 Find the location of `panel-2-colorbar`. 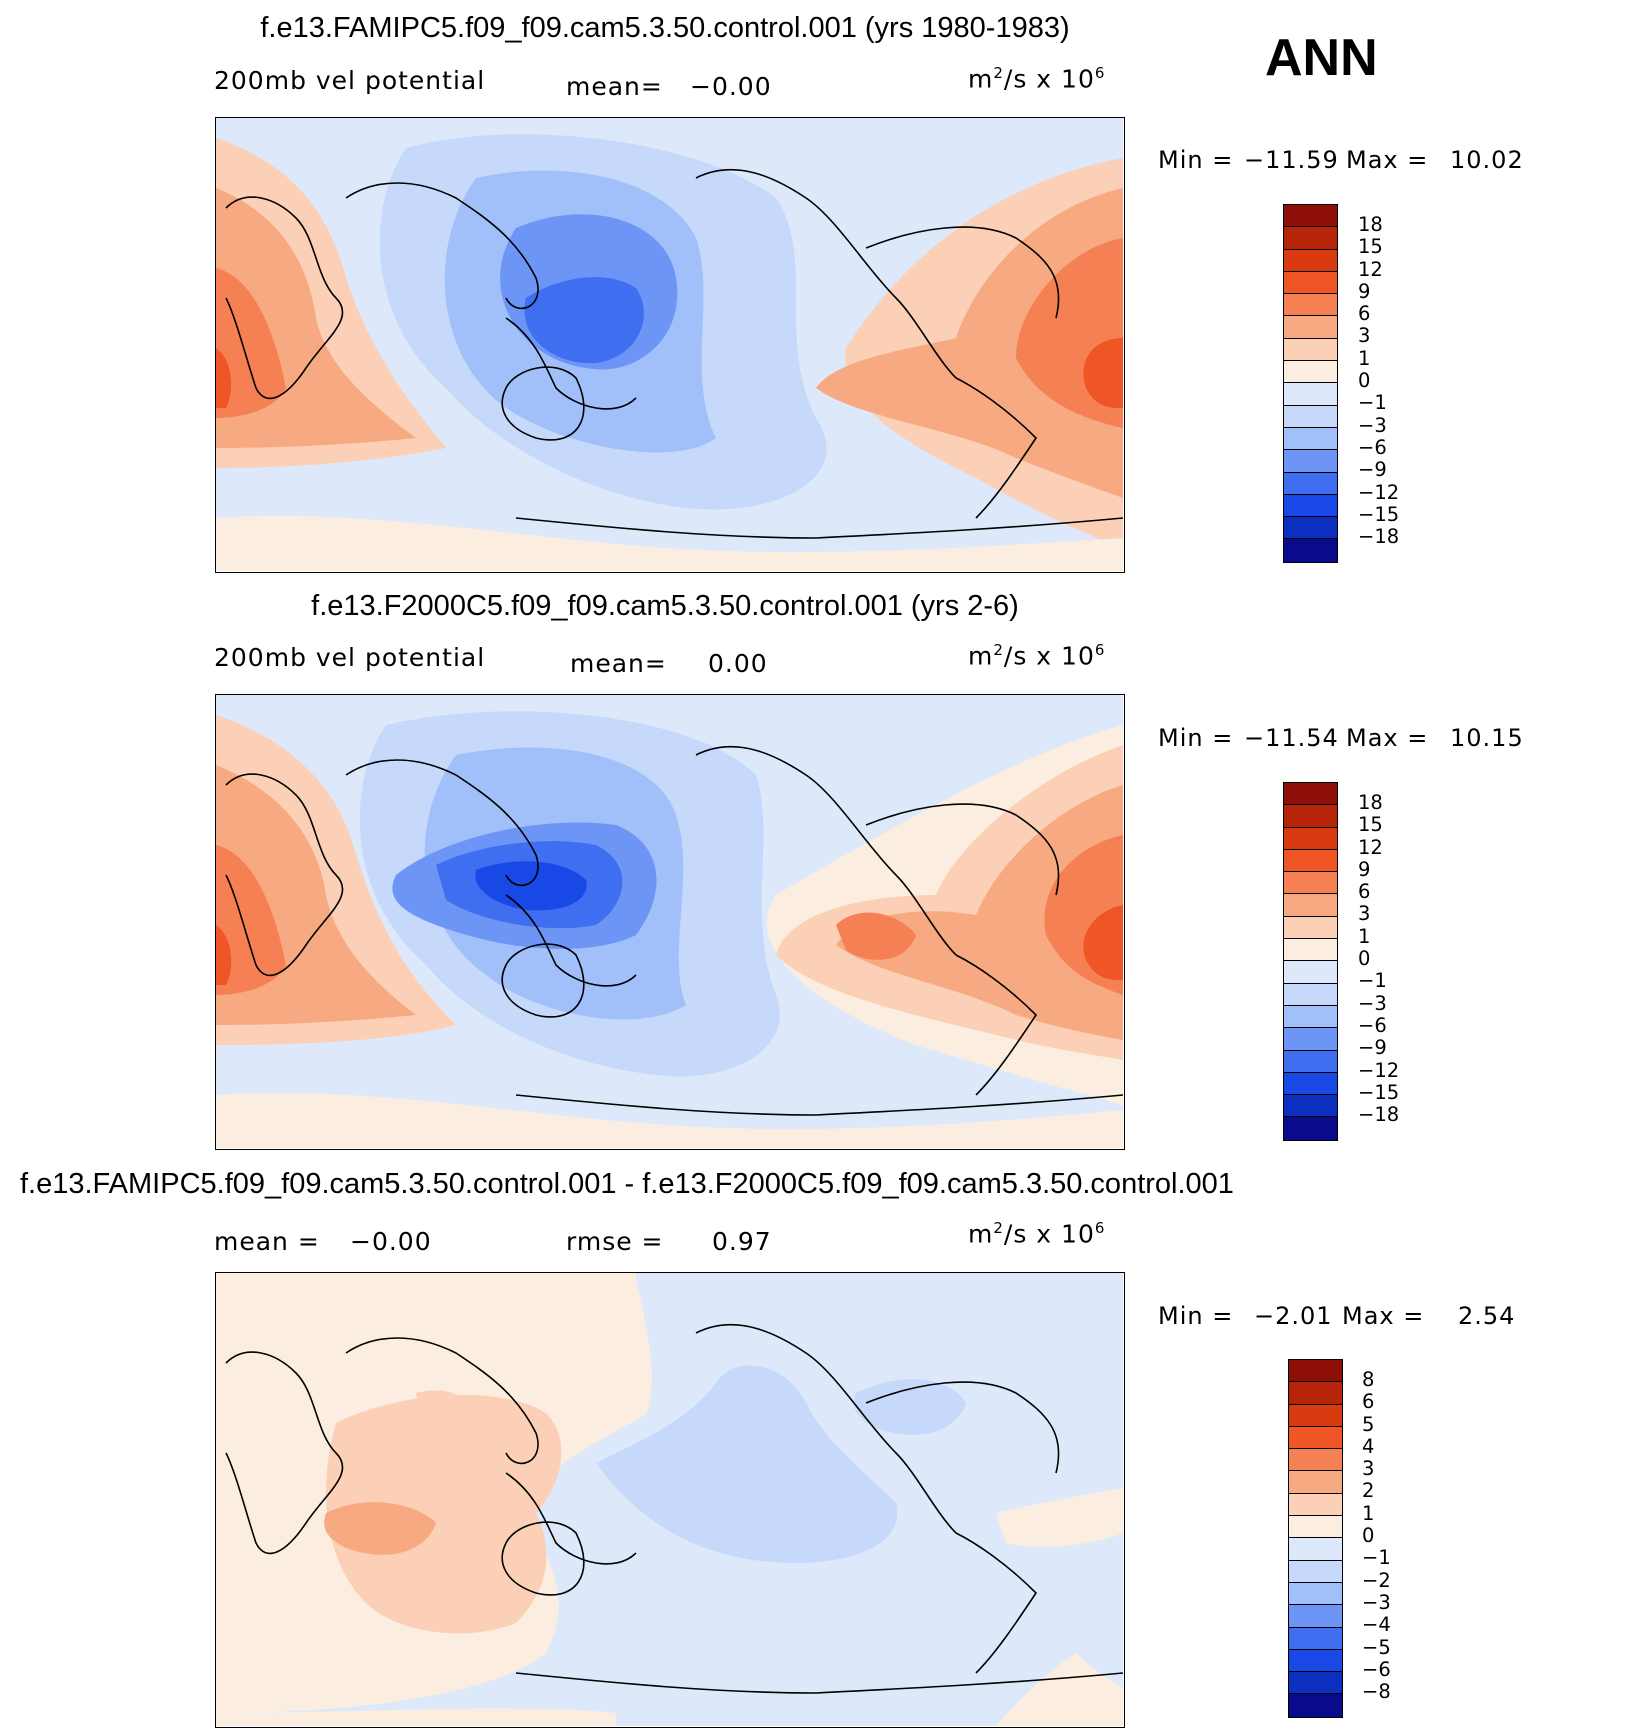

panel-2-colorbar is located at coordinates (1310, 961).